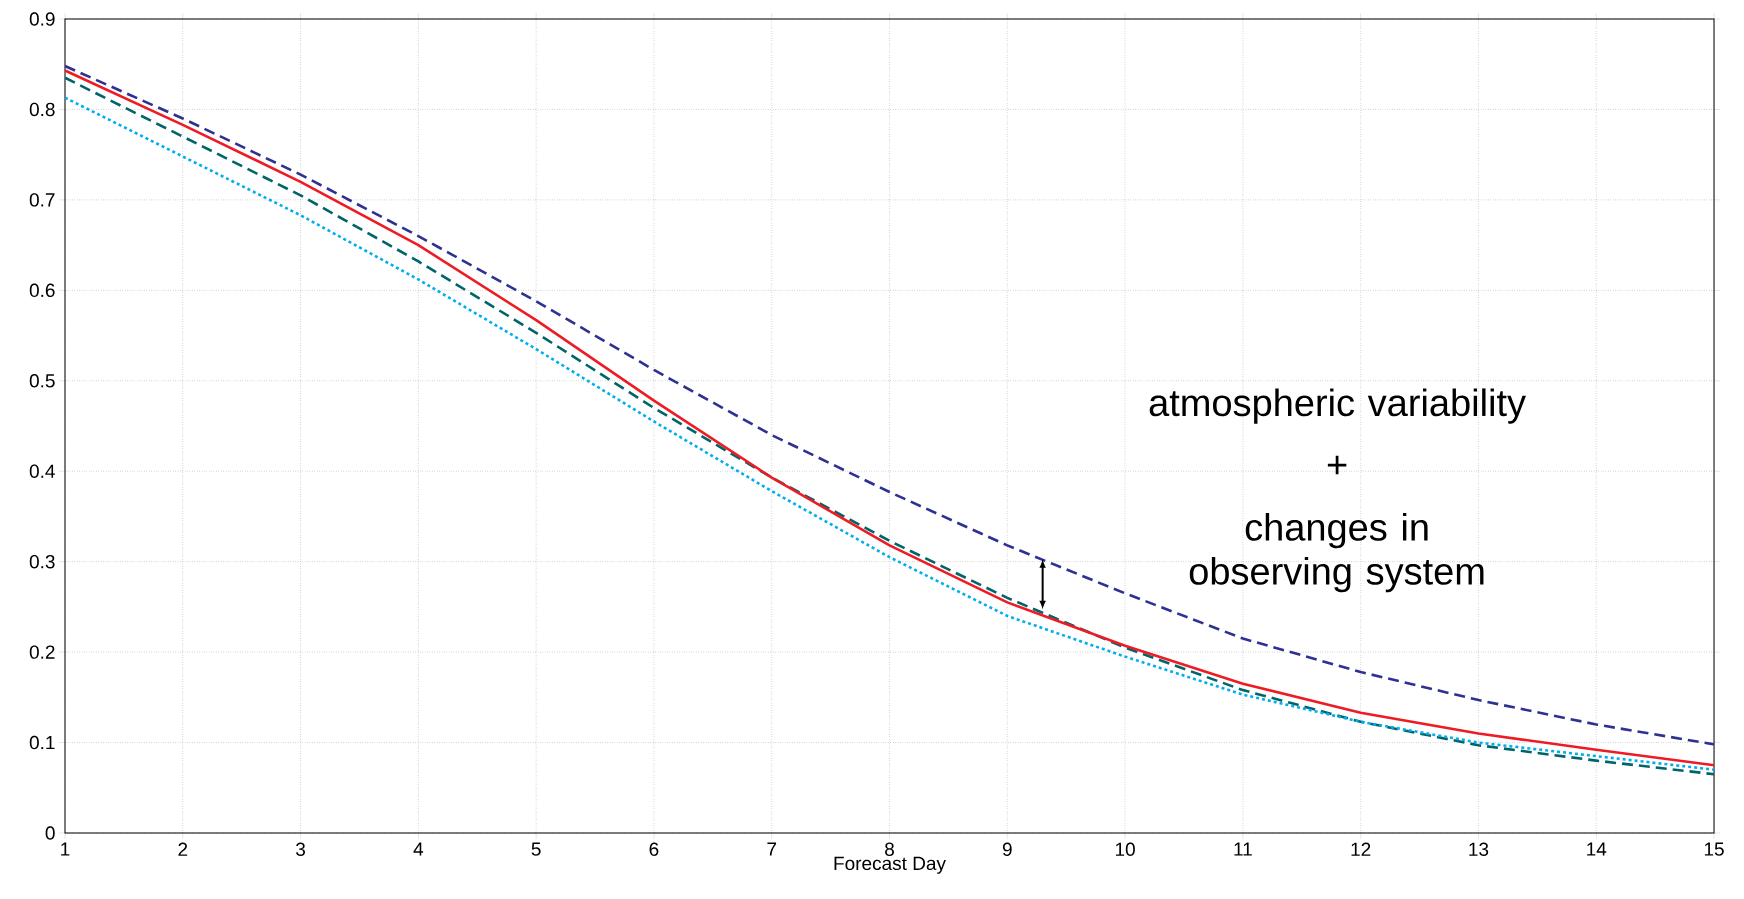 The height and width of the screenshot is (899, 1744). Describe the element at coordinates (42, 471) in the screenshot. I see `y-tick-label: 0.4` at that location.